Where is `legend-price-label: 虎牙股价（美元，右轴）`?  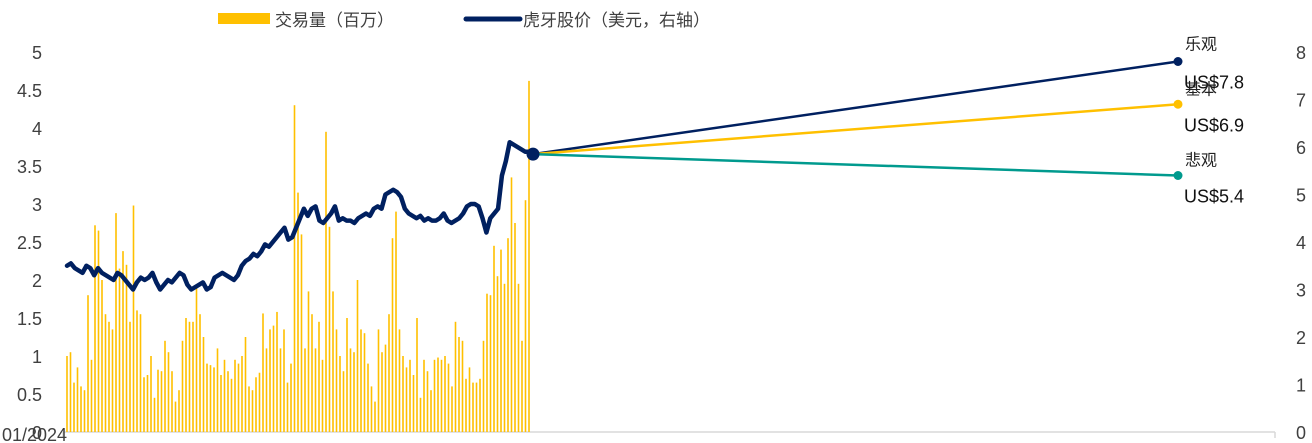
legend-price-label: 虎牙股价（美元，右轴） is located at coordinates (616, 21).